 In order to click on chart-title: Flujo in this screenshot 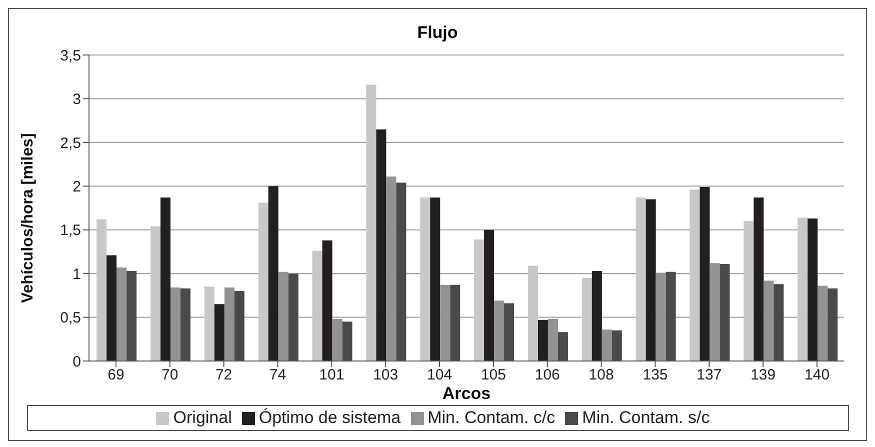, I will do `click(437, 33)`.